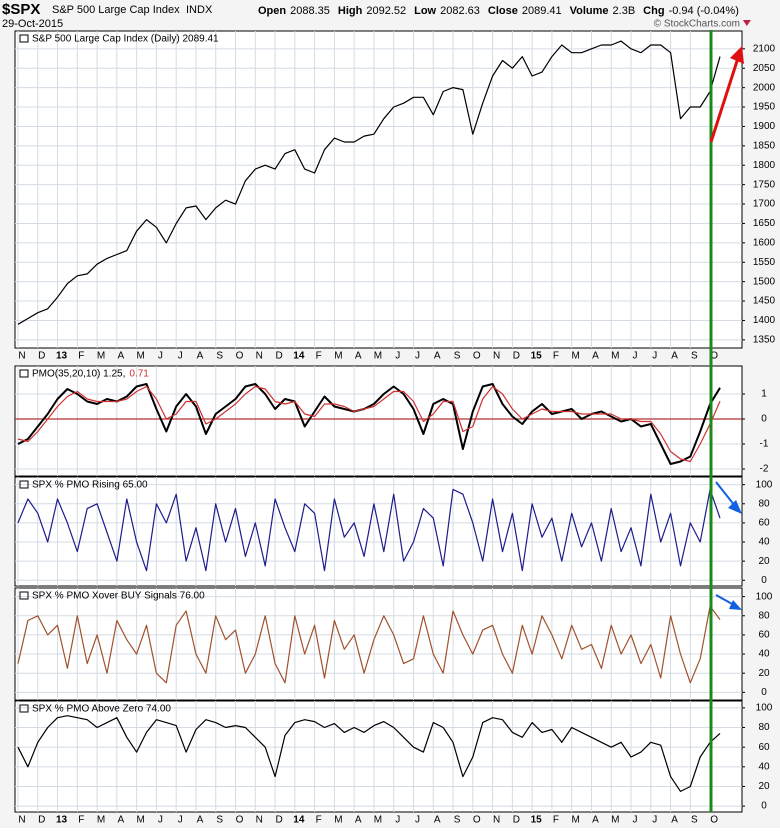 This screenshot has width=780, height=833. Describe the element at coordinates (589, 11) in the screenshot. I see `quote-label: Volume` at that location.